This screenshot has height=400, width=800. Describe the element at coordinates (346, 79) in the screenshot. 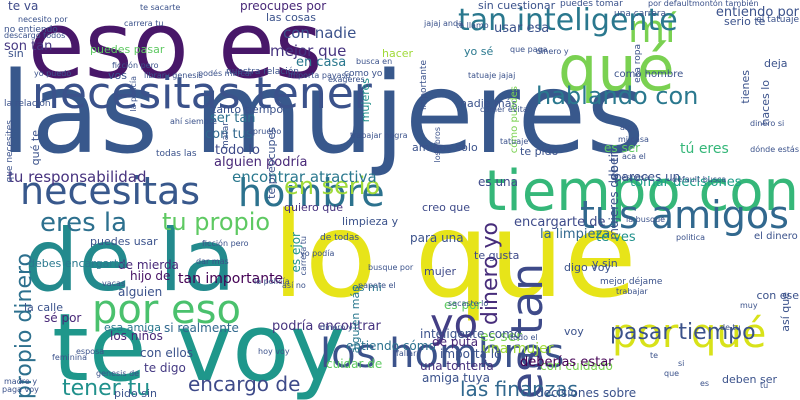

I see `cloud-word: exageres` at that location.